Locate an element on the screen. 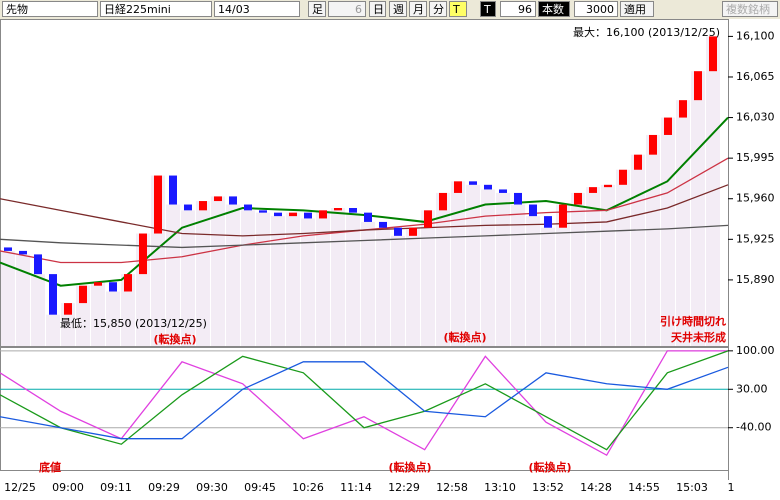  ma-line is located at coordinates (364, 210).